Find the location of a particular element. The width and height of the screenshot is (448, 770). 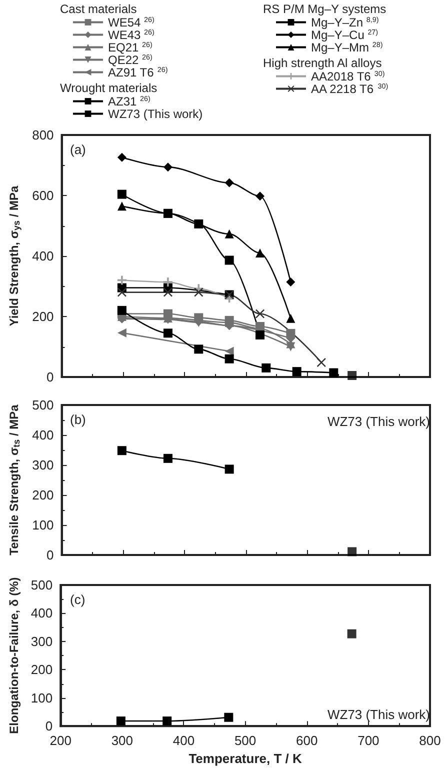

x-tick-label: 500 is located at coordinates (245, 740).